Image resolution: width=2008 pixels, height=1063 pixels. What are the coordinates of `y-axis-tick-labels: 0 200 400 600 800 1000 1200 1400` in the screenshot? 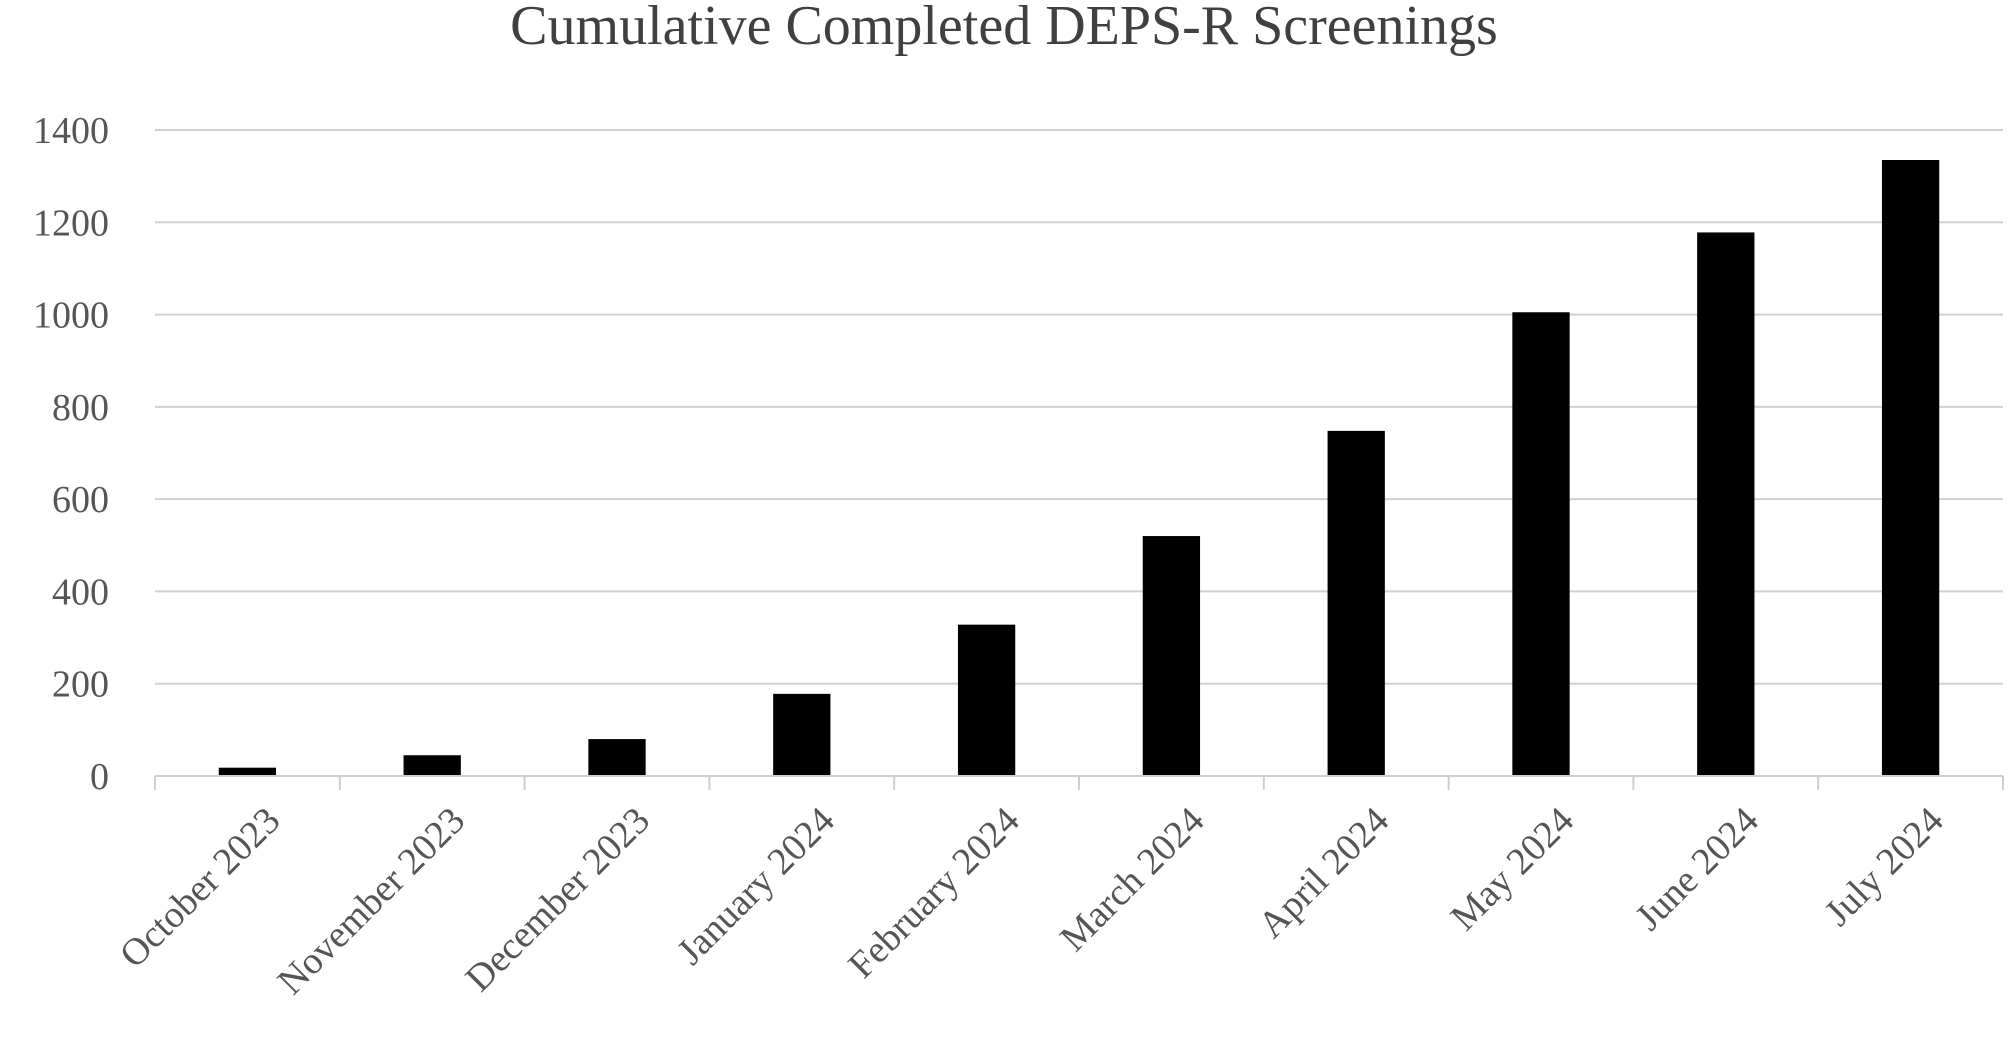 It's located at (71, 454).